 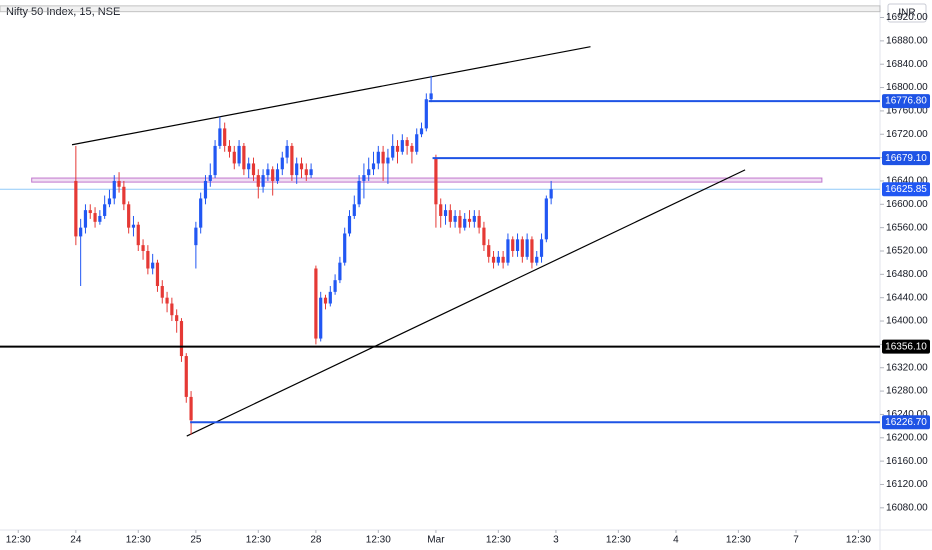 I want to click on zone, so click(x=440, y=9).